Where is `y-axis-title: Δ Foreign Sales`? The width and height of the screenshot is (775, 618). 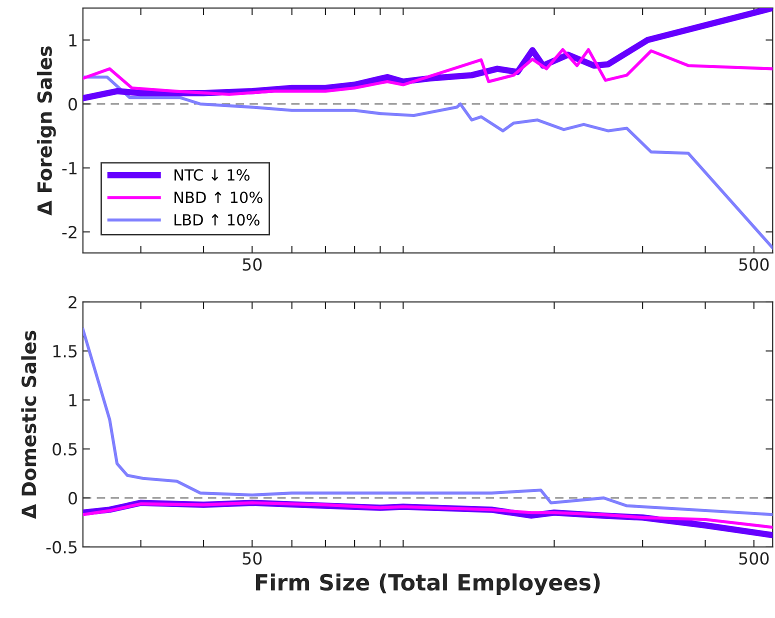 y-axis-title: Δ Foreign Sales is located at coordinates (46, 131).